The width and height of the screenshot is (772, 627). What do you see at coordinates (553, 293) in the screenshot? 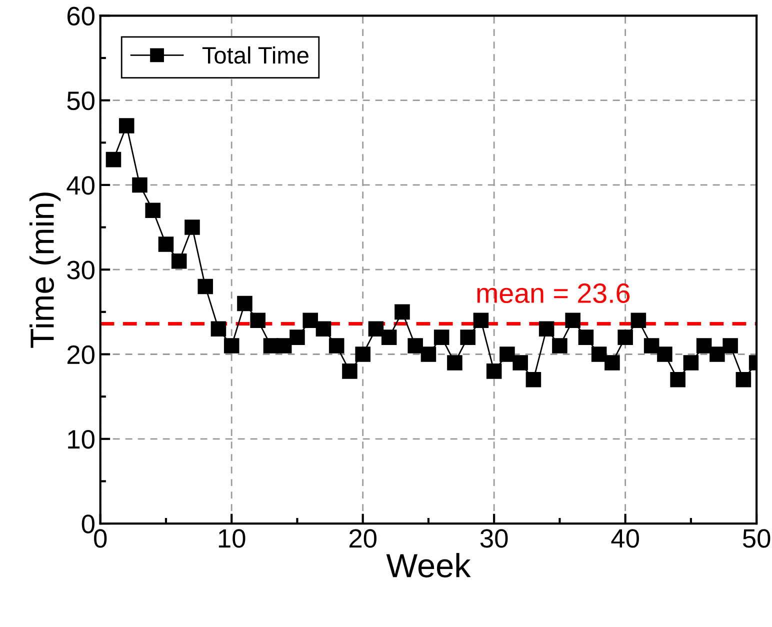
I see `ref-line-label: mean = 23.6` at bounding box center [553, 293].